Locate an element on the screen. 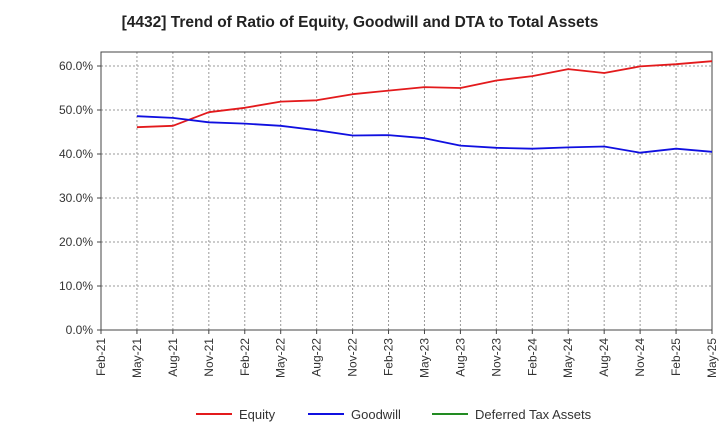 This screenshot has width=720, height=440. x-tick-label: Aug-24 is located at coordinates (604, 357).